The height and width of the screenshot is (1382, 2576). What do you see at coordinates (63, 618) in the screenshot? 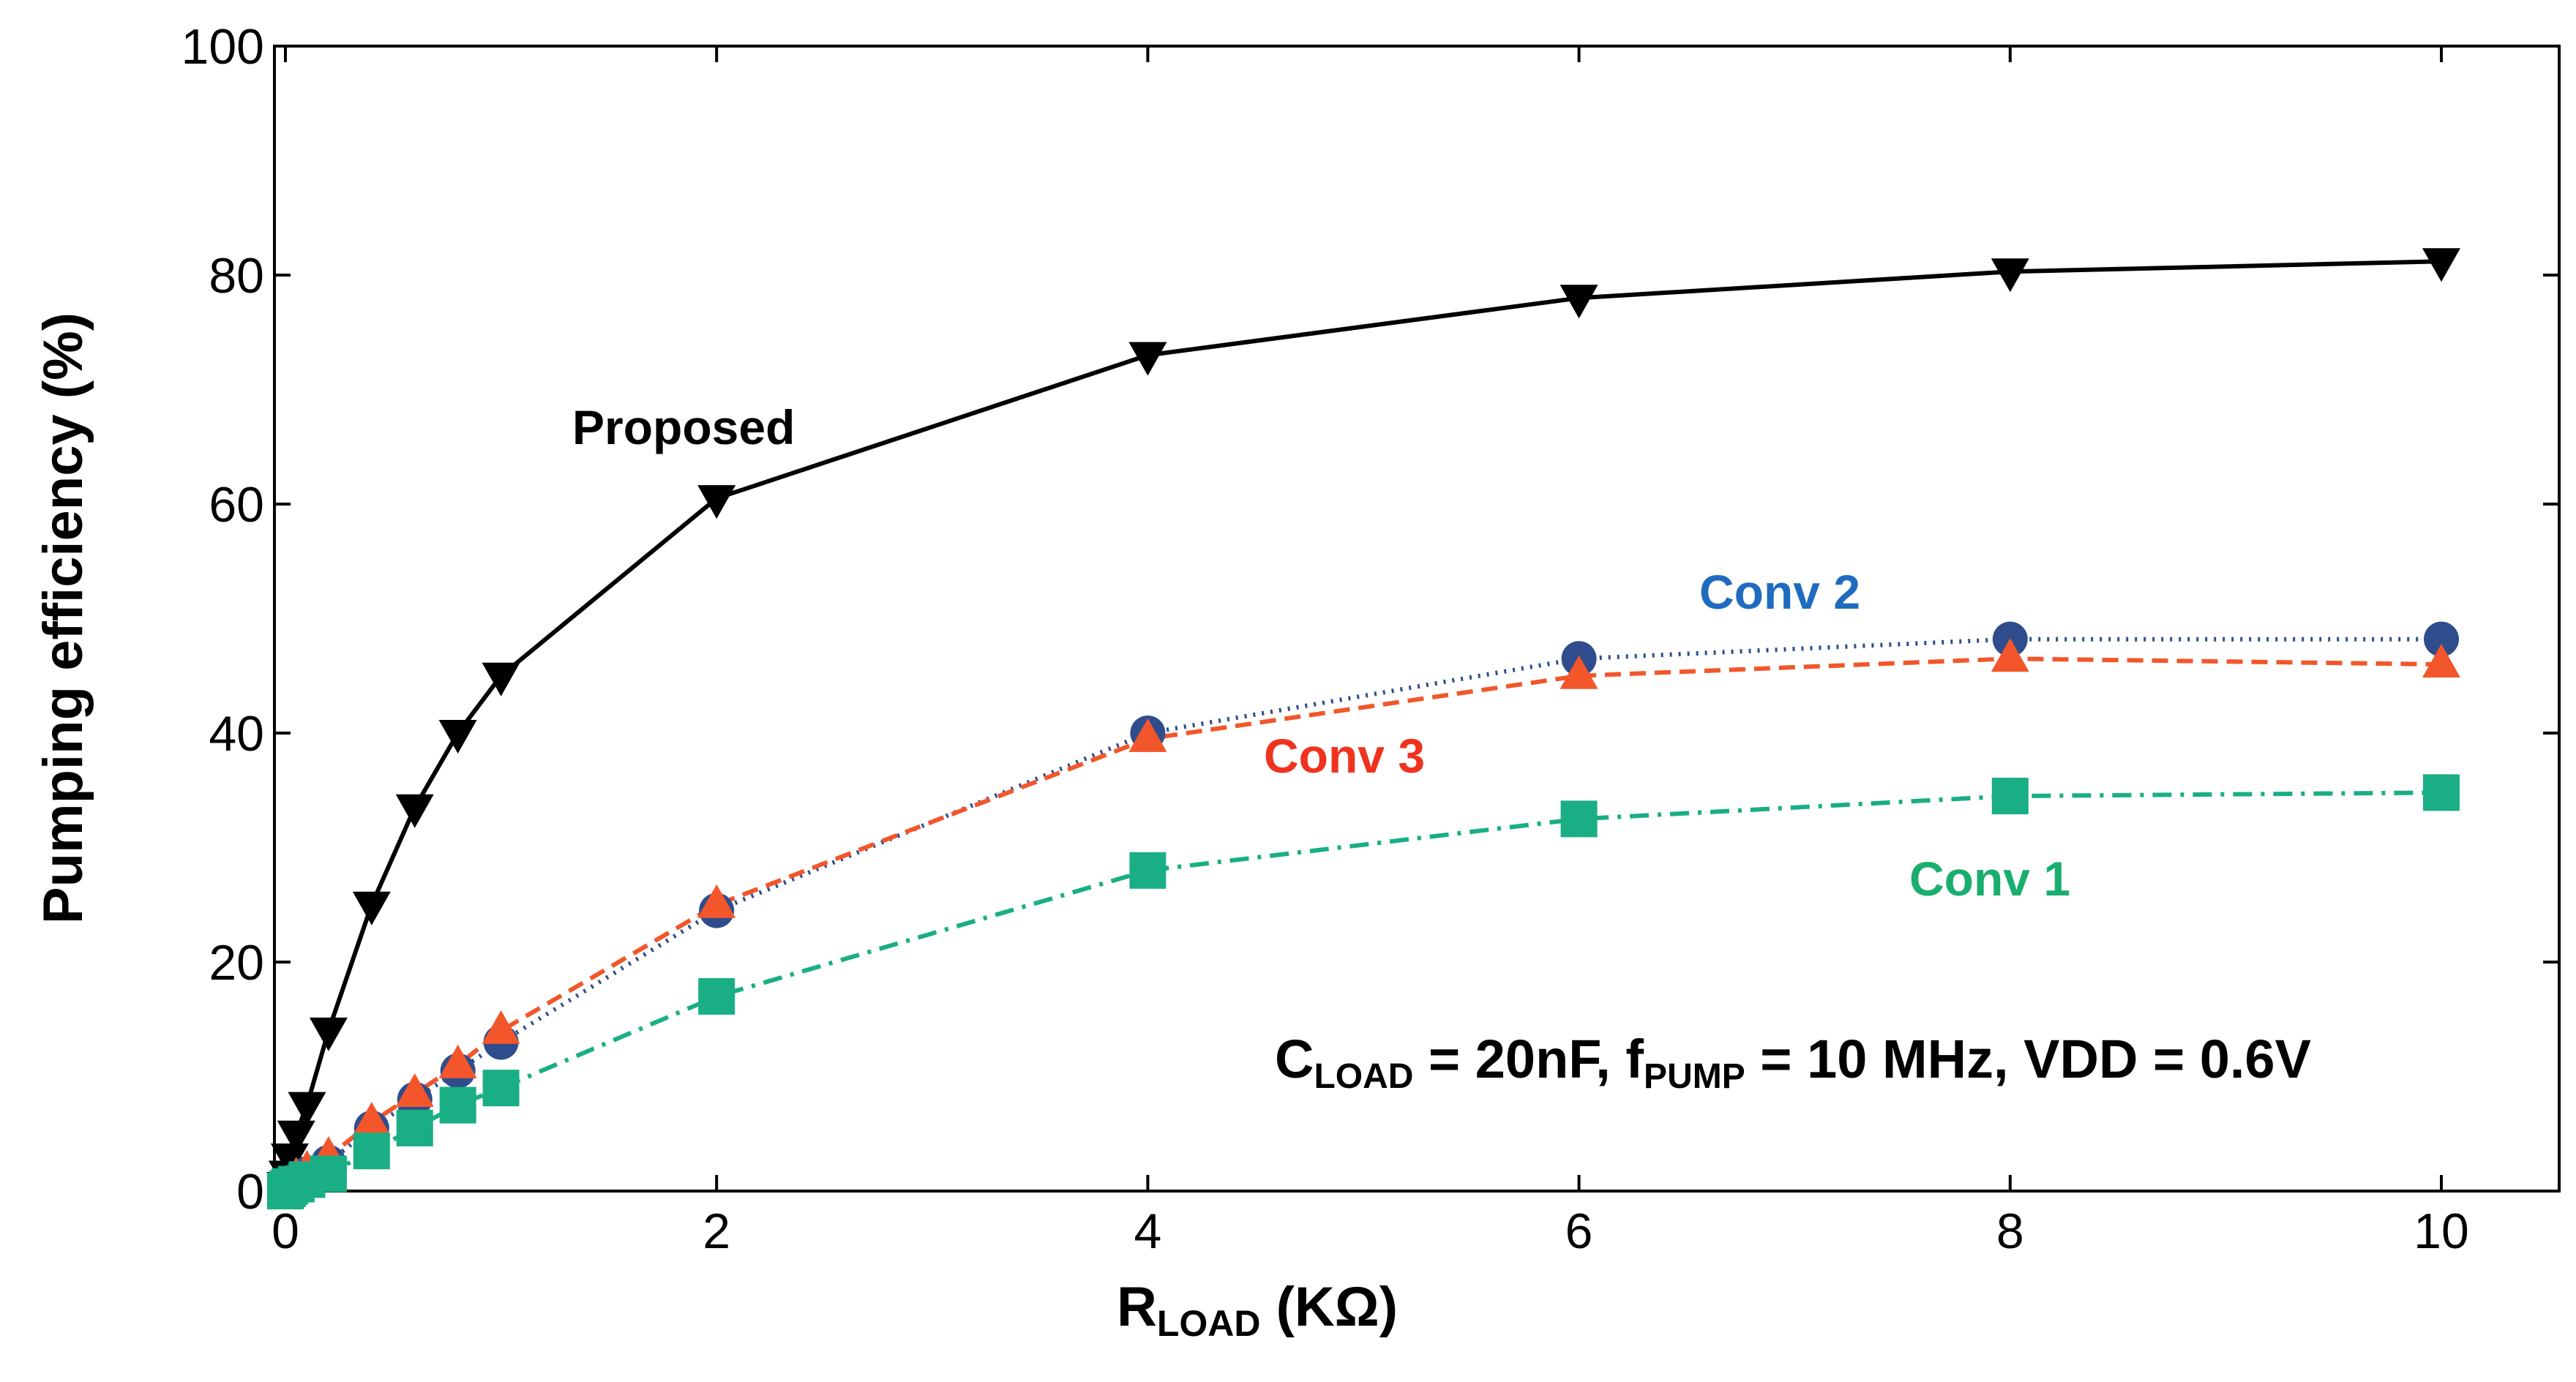
I see `y-axis-title: Pumping efficiency (%)` at bounding box center [63, 618].